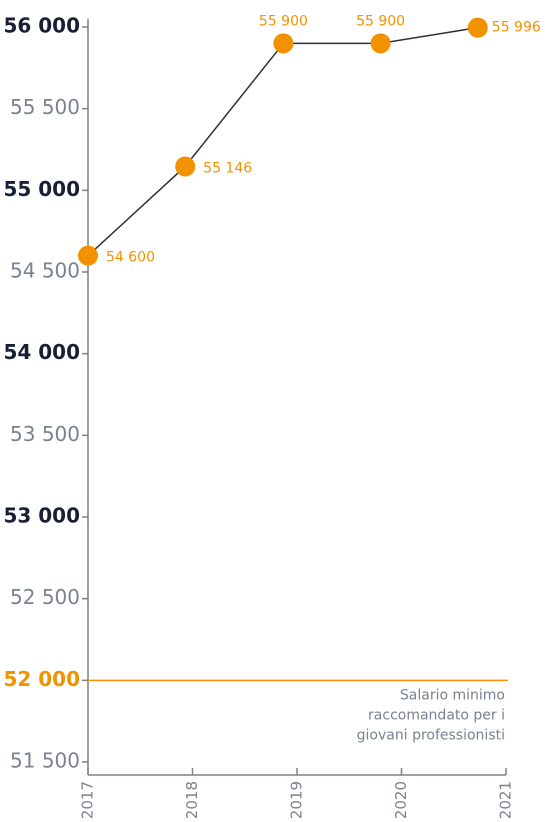 The width and height of the screenshot is (545, 822). What do you see at coordinates (45, 597) in the screenshot?
I see `y-tick-label: 52 500` at bounding box center [45, 597].